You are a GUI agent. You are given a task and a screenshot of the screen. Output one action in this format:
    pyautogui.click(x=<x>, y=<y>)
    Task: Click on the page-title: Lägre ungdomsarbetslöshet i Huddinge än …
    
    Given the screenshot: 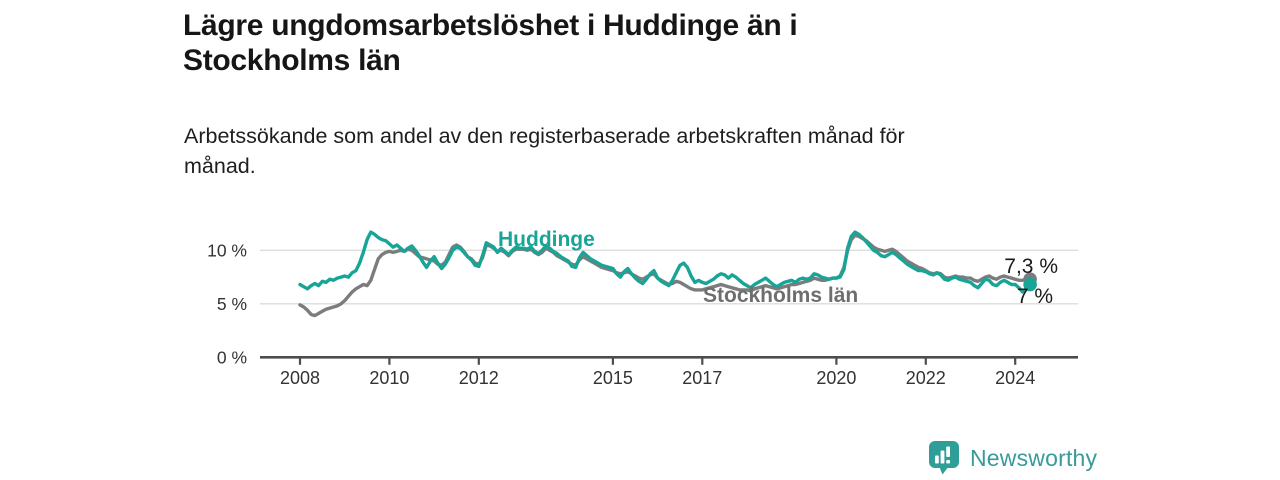 What is the action you would take?
    pyautogui.click(x=613, y=43)
    